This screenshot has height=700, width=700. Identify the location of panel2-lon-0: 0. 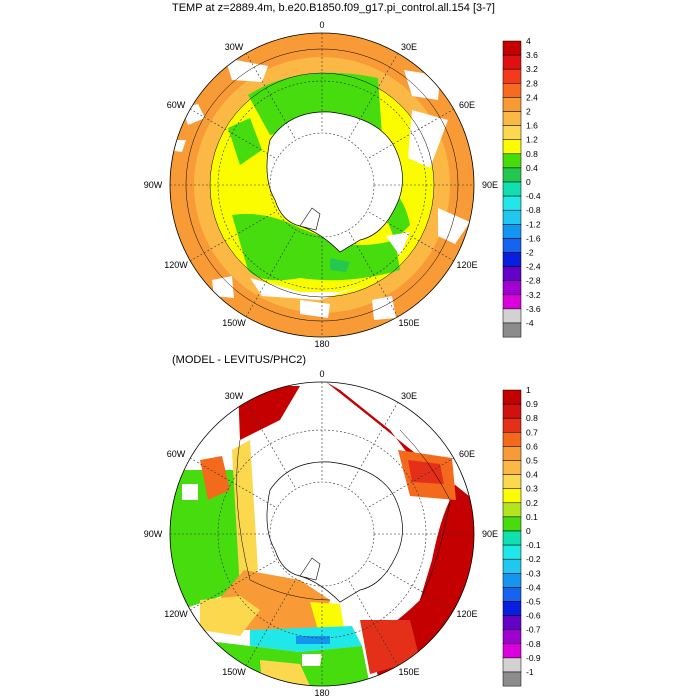
(321, 374).